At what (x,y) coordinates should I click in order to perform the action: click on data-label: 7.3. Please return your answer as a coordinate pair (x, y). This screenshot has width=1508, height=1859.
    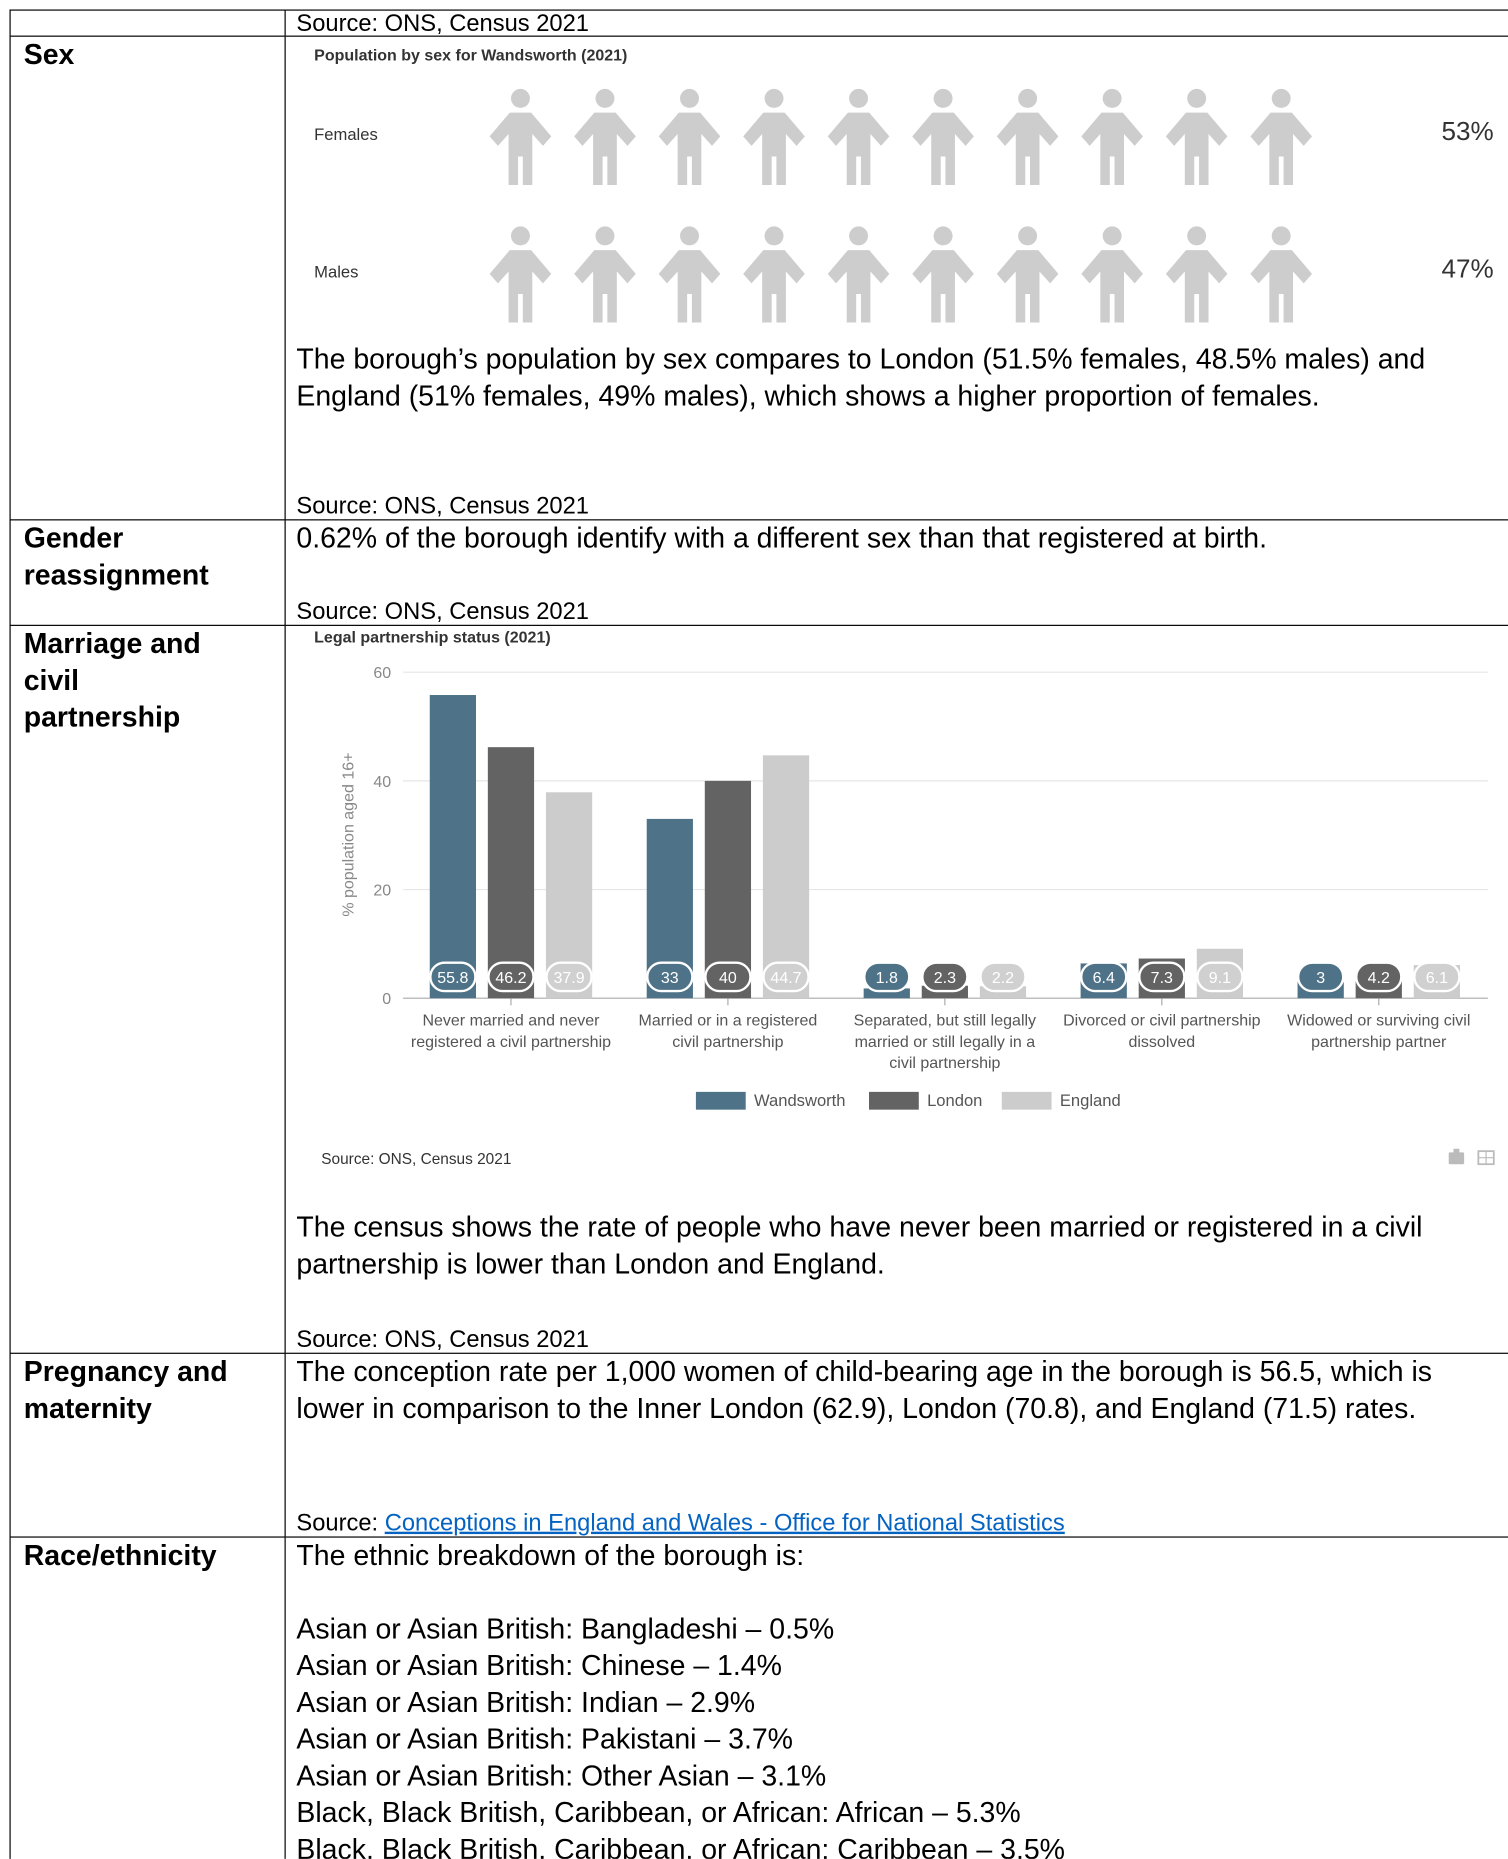
    Looking at the image, I should click on (1162, 978).